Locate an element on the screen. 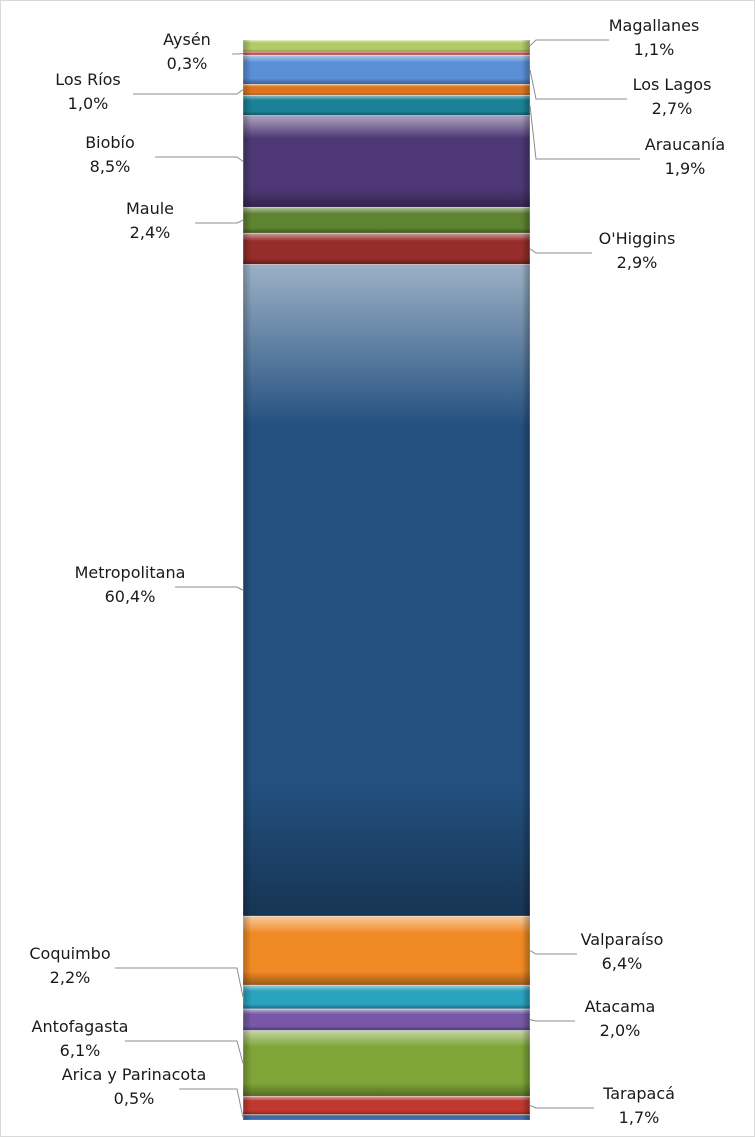 The image size is (755, 1137). data-label-value-los-lagos: 2,7% is located at coordinates (672, 108).